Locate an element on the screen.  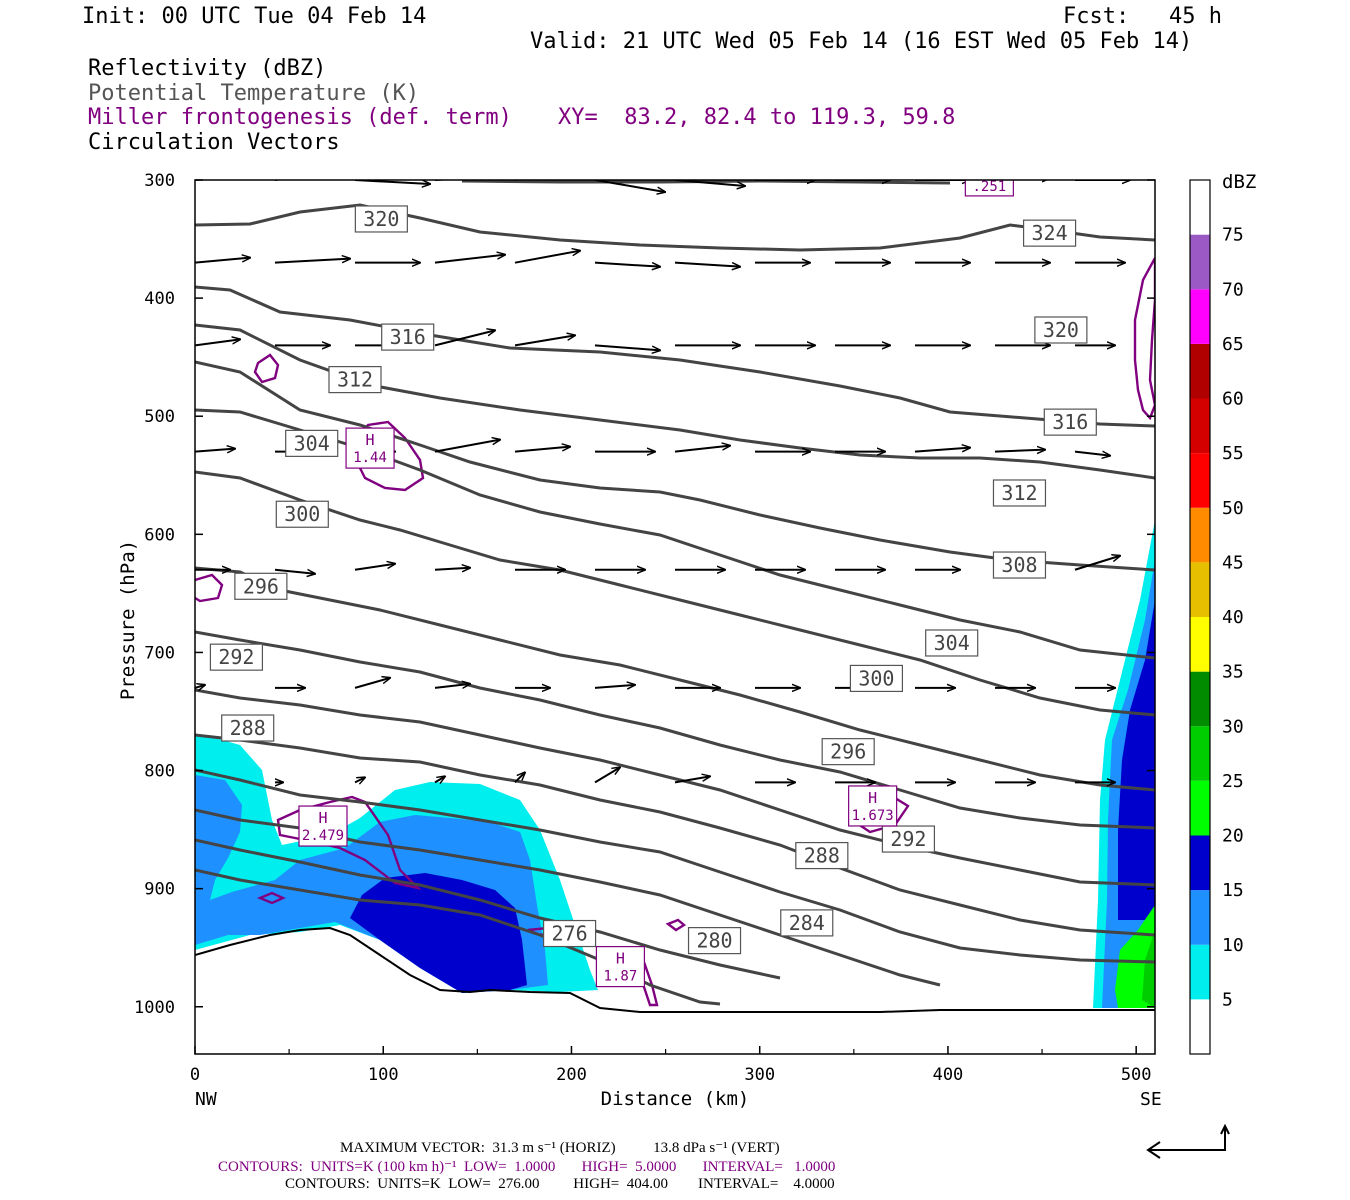
x-tick-label: 0 is located at coordinates (195, 1075).